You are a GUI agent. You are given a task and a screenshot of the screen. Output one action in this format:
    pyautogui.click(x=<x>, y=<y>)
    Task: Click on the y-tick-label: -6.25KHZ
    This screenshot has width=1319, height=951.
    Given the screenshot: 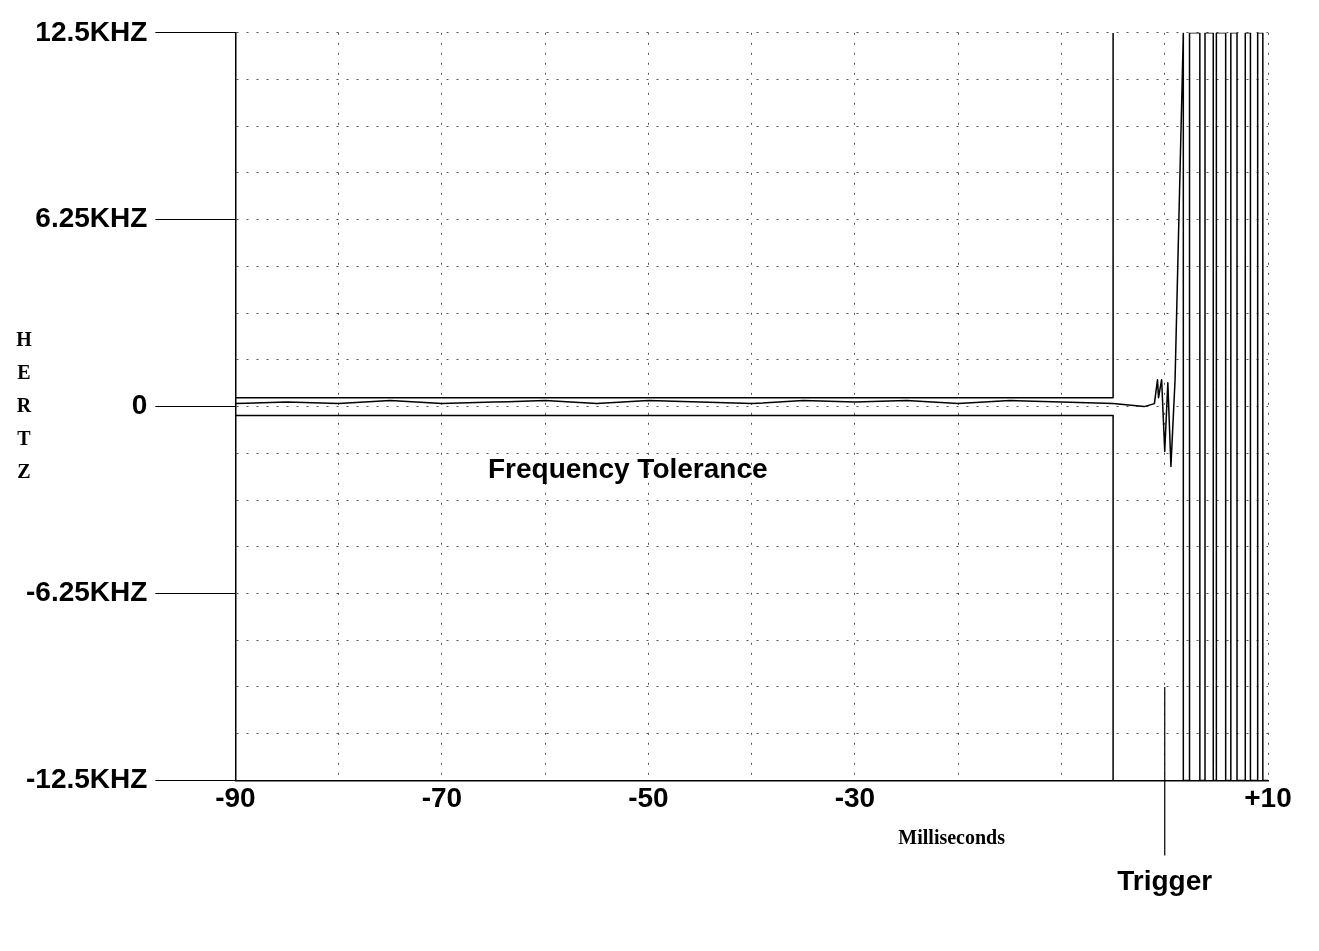 What is the action you would take?
    pyautogui.click(x=86, y=592)
    